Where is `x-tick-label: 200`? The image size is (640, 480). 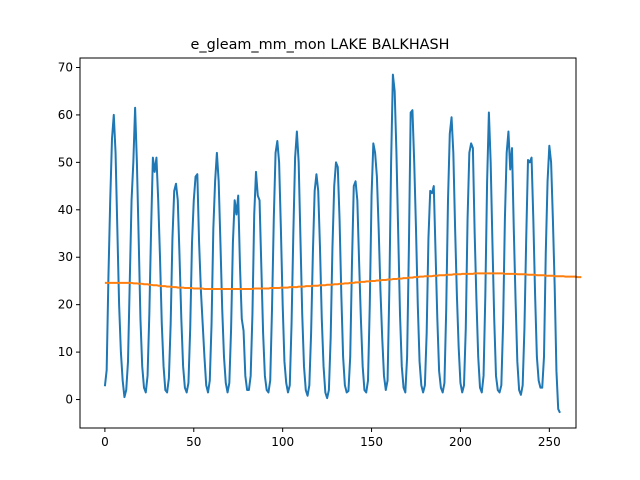
x-tick-label: 200 is located at coordinates (460, 442).